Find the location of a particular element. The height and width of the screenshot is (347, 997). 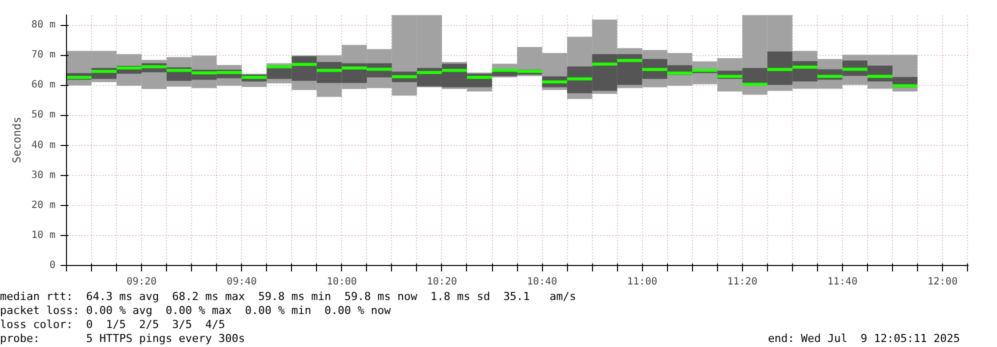

x-tick-label: 11:00 is located at coordinates (642, 282).